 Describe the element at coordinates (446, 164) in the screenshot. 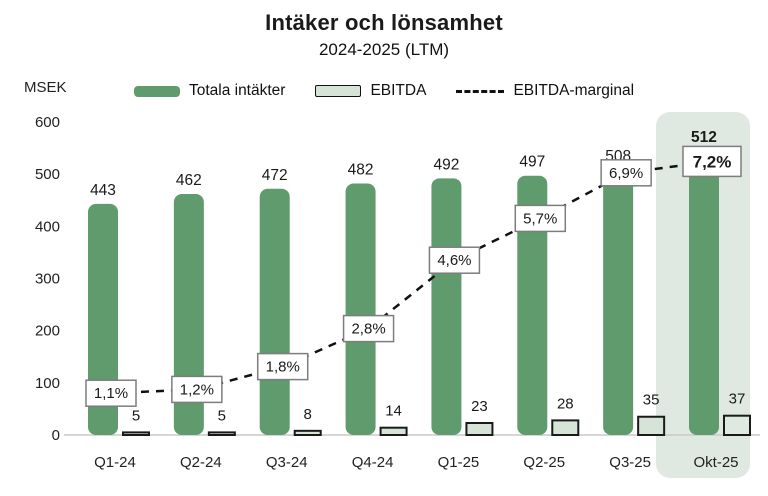

I see `revenue-value-label: 492` at that location.